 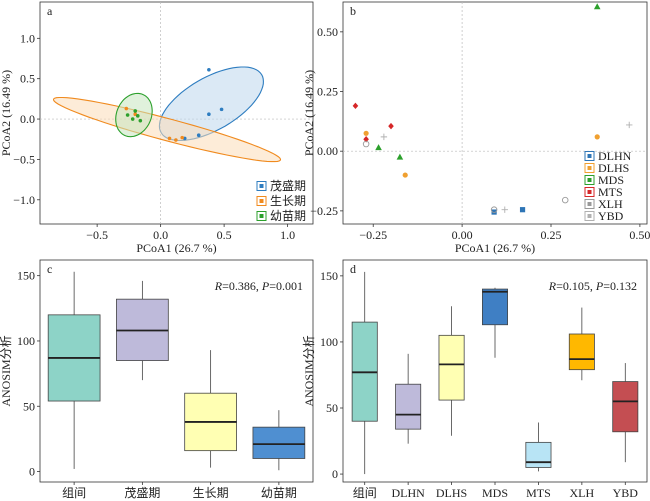 I want to click on x-tick-label: MDS, so click(x=495, y=493).